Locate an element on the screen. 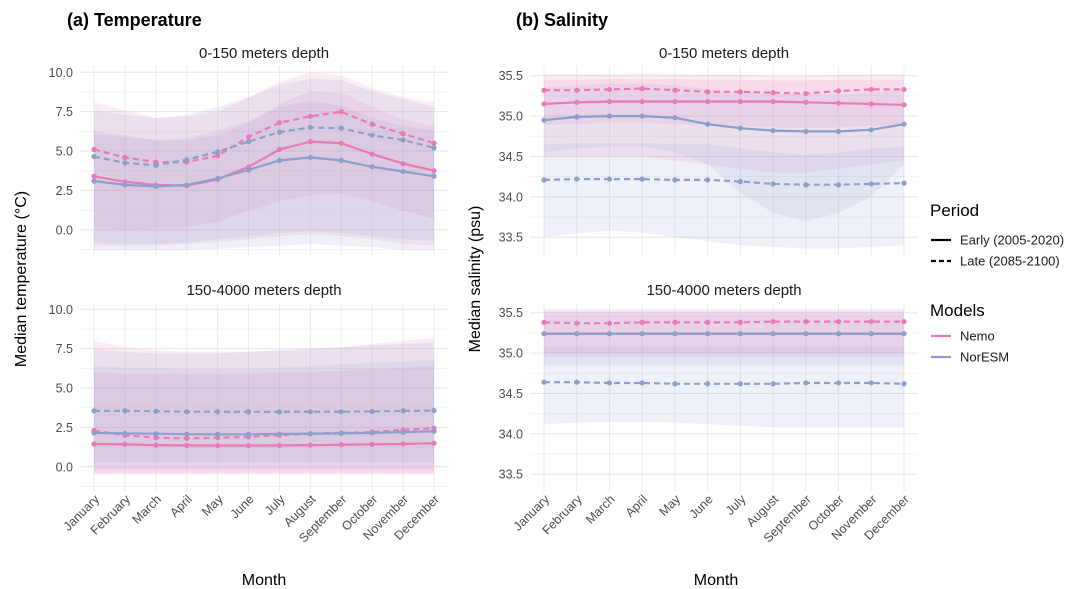 The width and height of the screenshot is (1085, 589). y-tick-label: 33.5 is located at coordinates (511, 475).